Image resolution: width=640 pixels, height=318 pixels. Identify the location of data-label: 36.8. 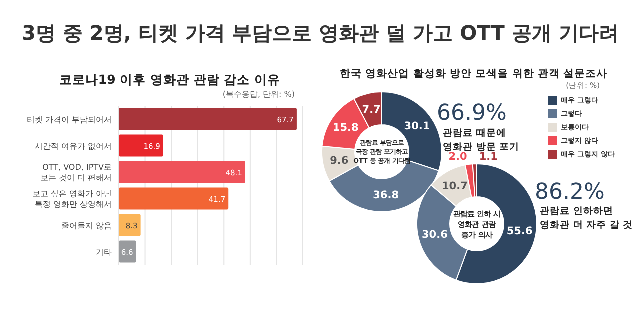
(386, 195).